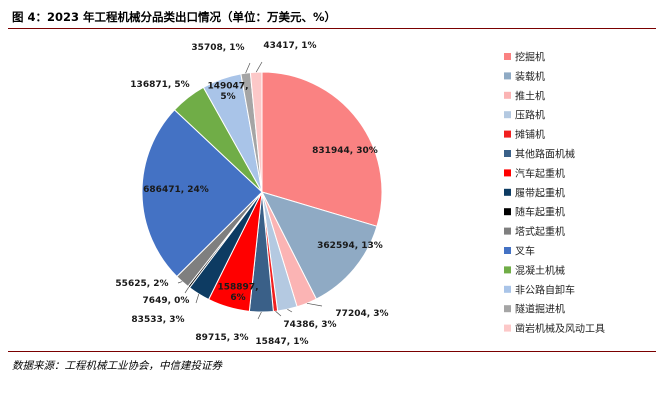 This screenshot has width=666, height=403. I want to click on legend-label-11: 混凝土机械, so click(540, 270).